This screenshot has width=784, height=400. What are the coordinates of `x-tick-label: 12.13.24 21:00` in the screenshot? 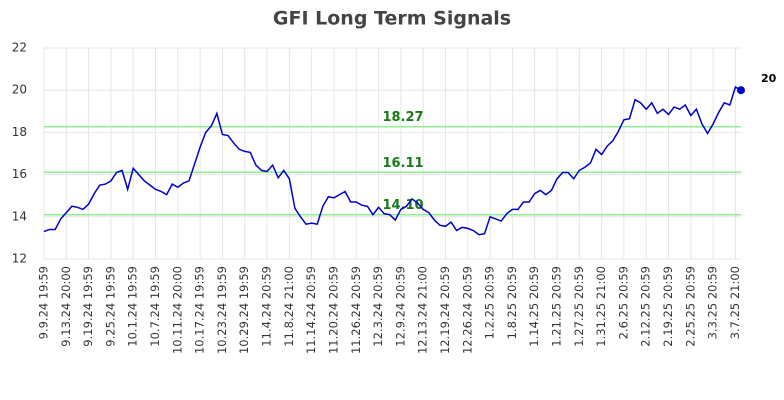 It's located at (423, 310).